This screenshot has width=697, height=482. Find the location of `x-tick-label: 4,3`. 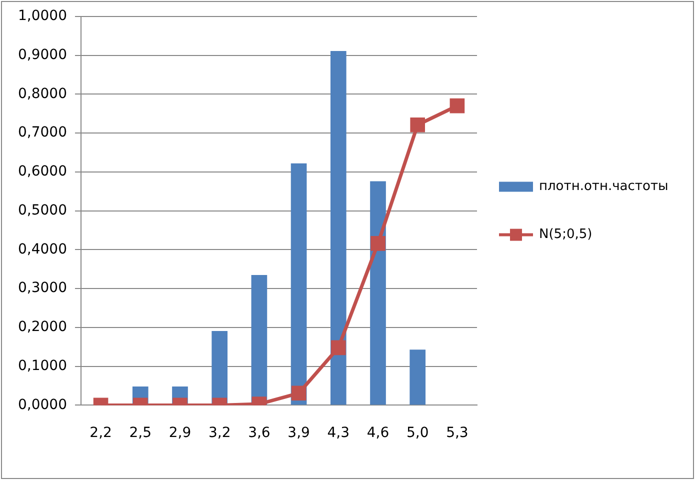

x-tick-label: 4,3 is located at coordinates (338, 433).